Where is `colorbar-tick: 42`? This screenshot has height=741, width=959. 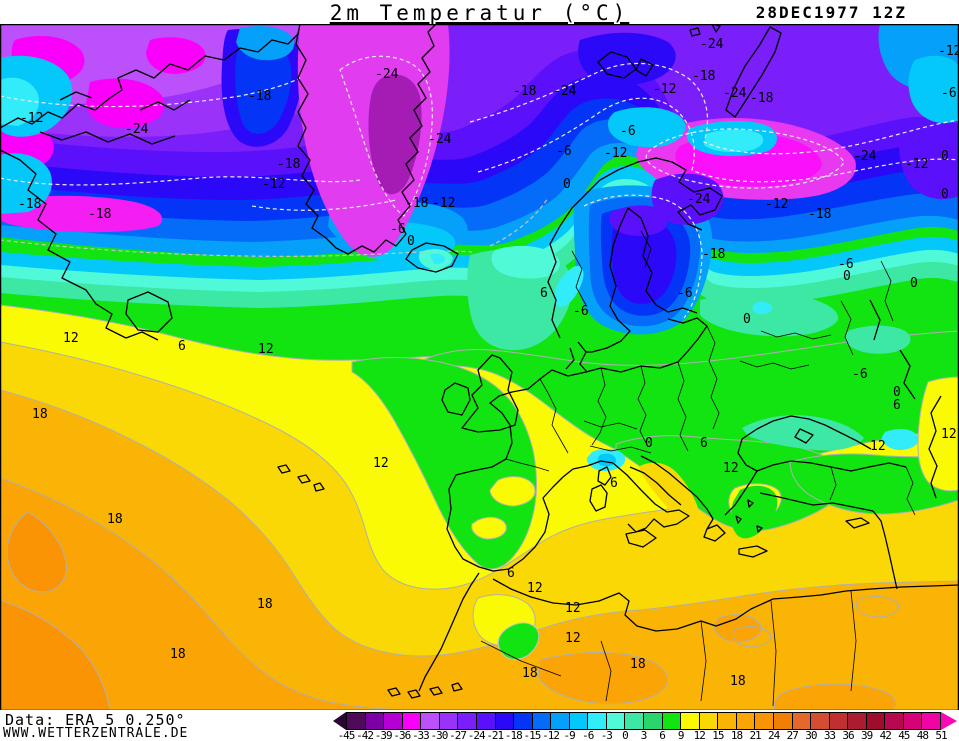 colorbar-tick: 42 is located at coordinates (885, 735).